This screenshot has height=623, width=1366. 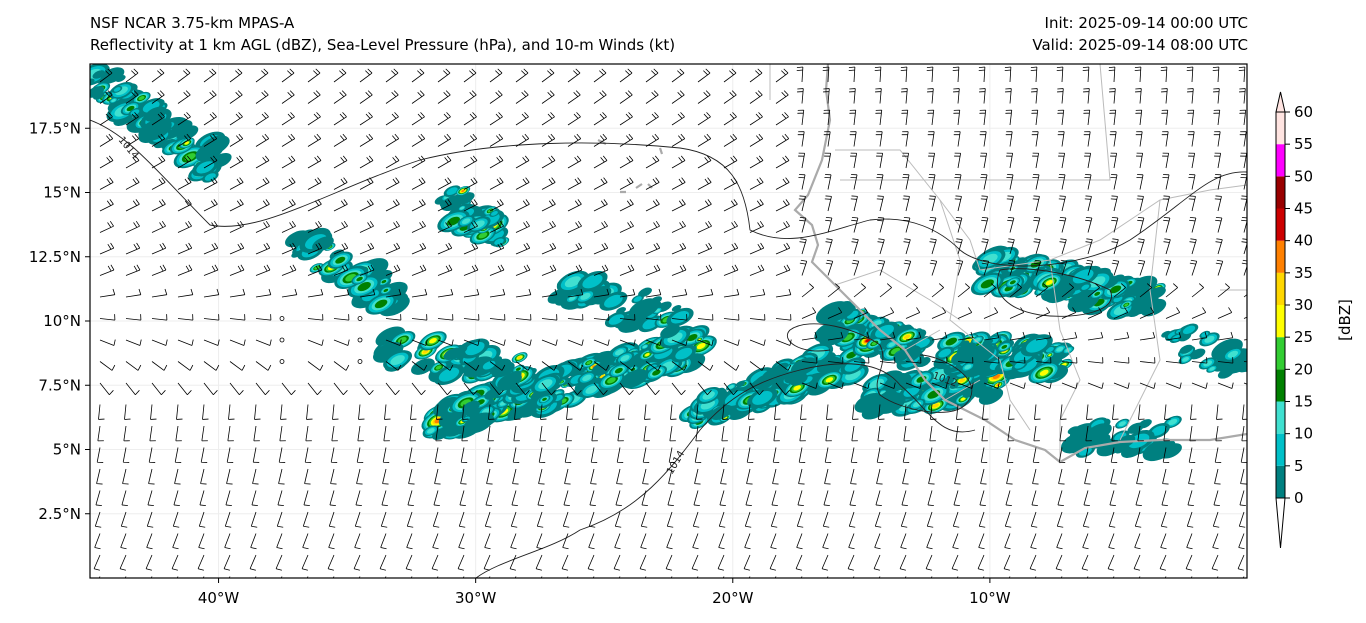 I want to click on y-tick-label: 10°N, so click(x=62, y=321).